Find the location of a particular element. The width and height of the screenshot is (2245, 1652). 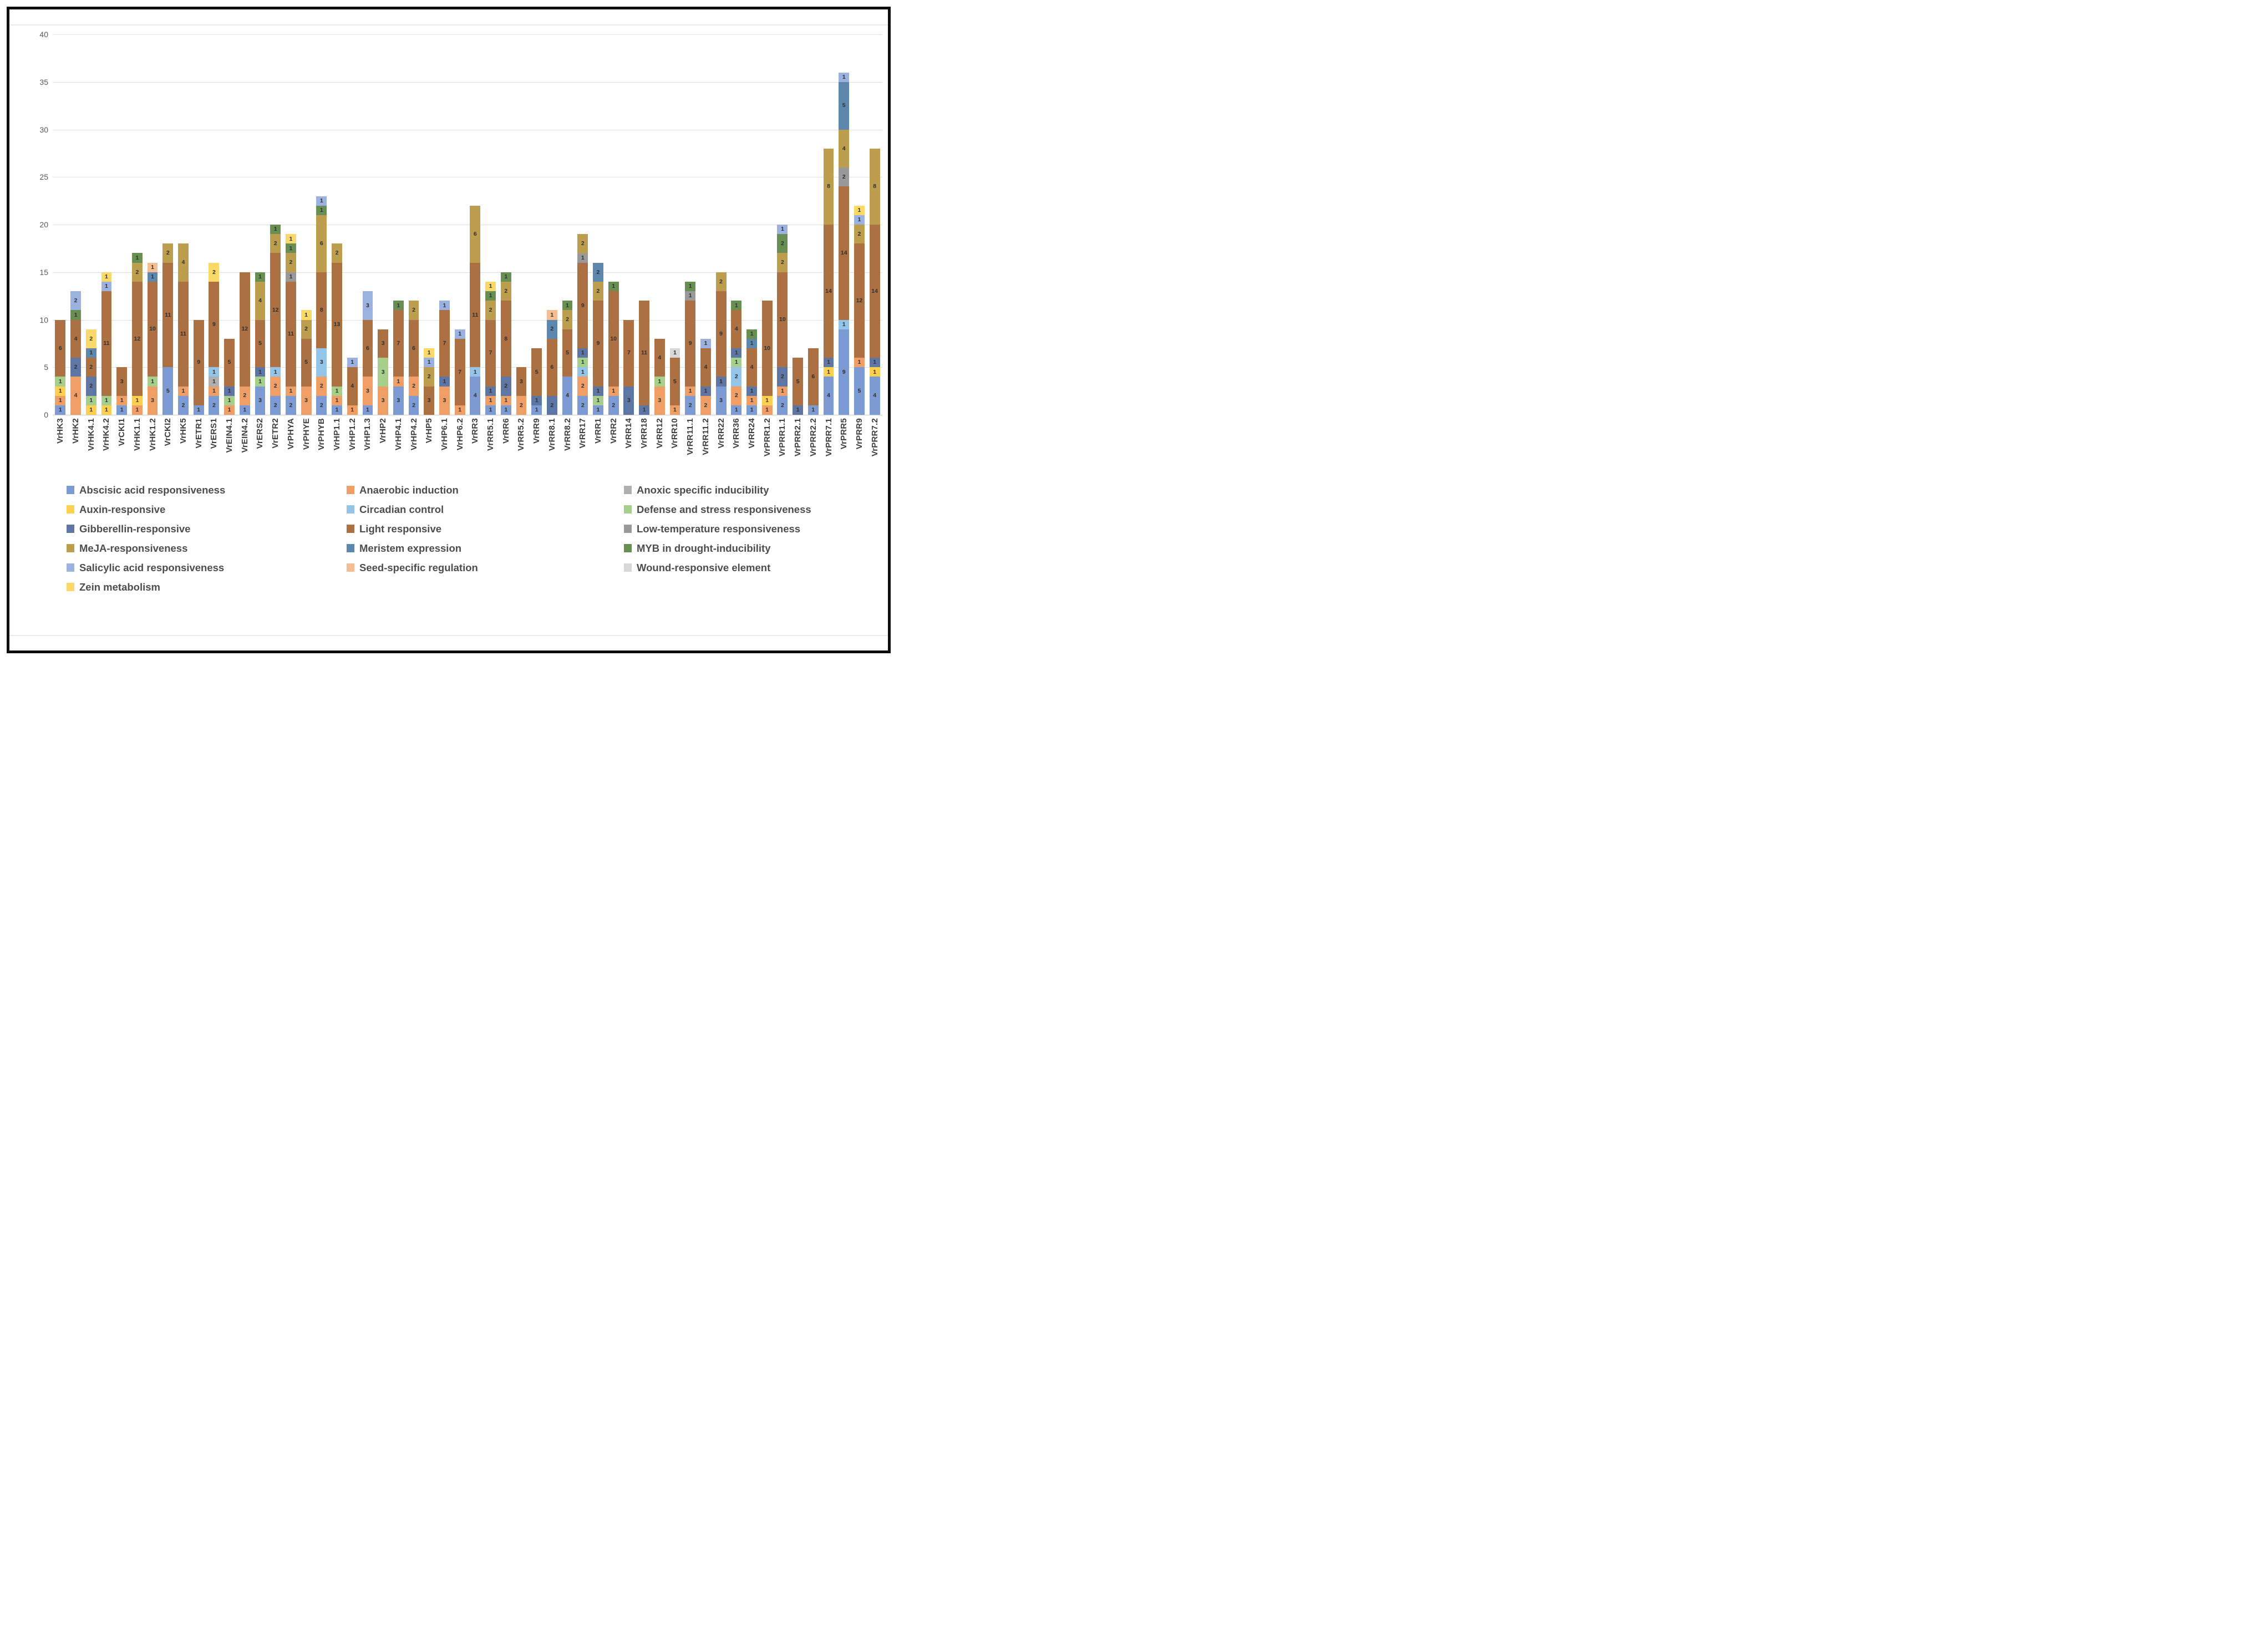

bar-segment: 5 is located at coordinates (537, 372).